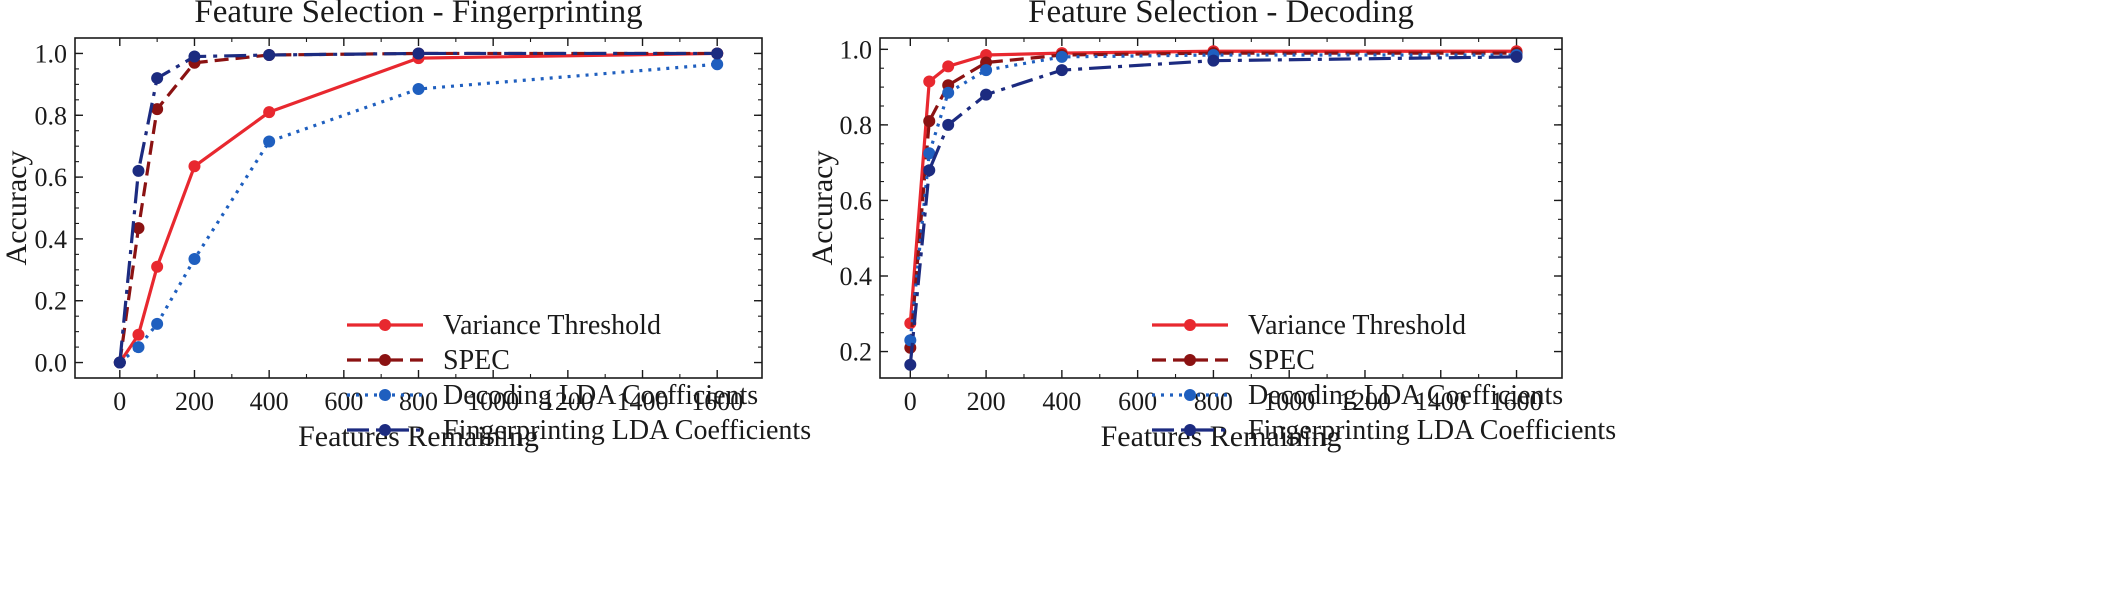 The image size is (2128, 605). I want to click on series-decoding_lda, so click(1213, 198).